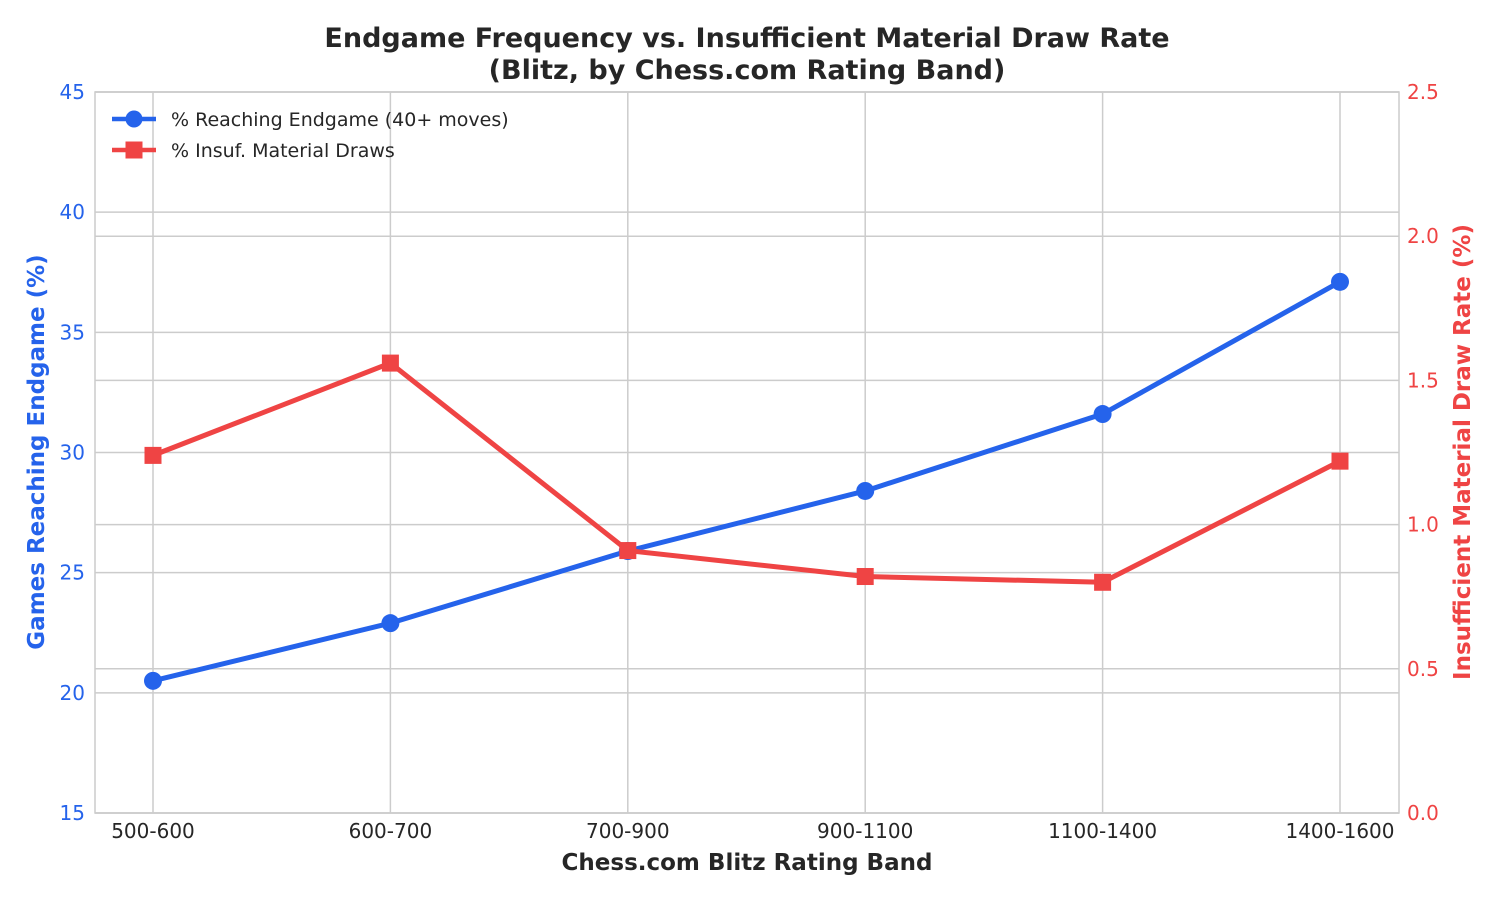  Describe the element at coordinates (1423, 669) in the screenshot. I see `y-right-tick-label: 0.5` at that location.